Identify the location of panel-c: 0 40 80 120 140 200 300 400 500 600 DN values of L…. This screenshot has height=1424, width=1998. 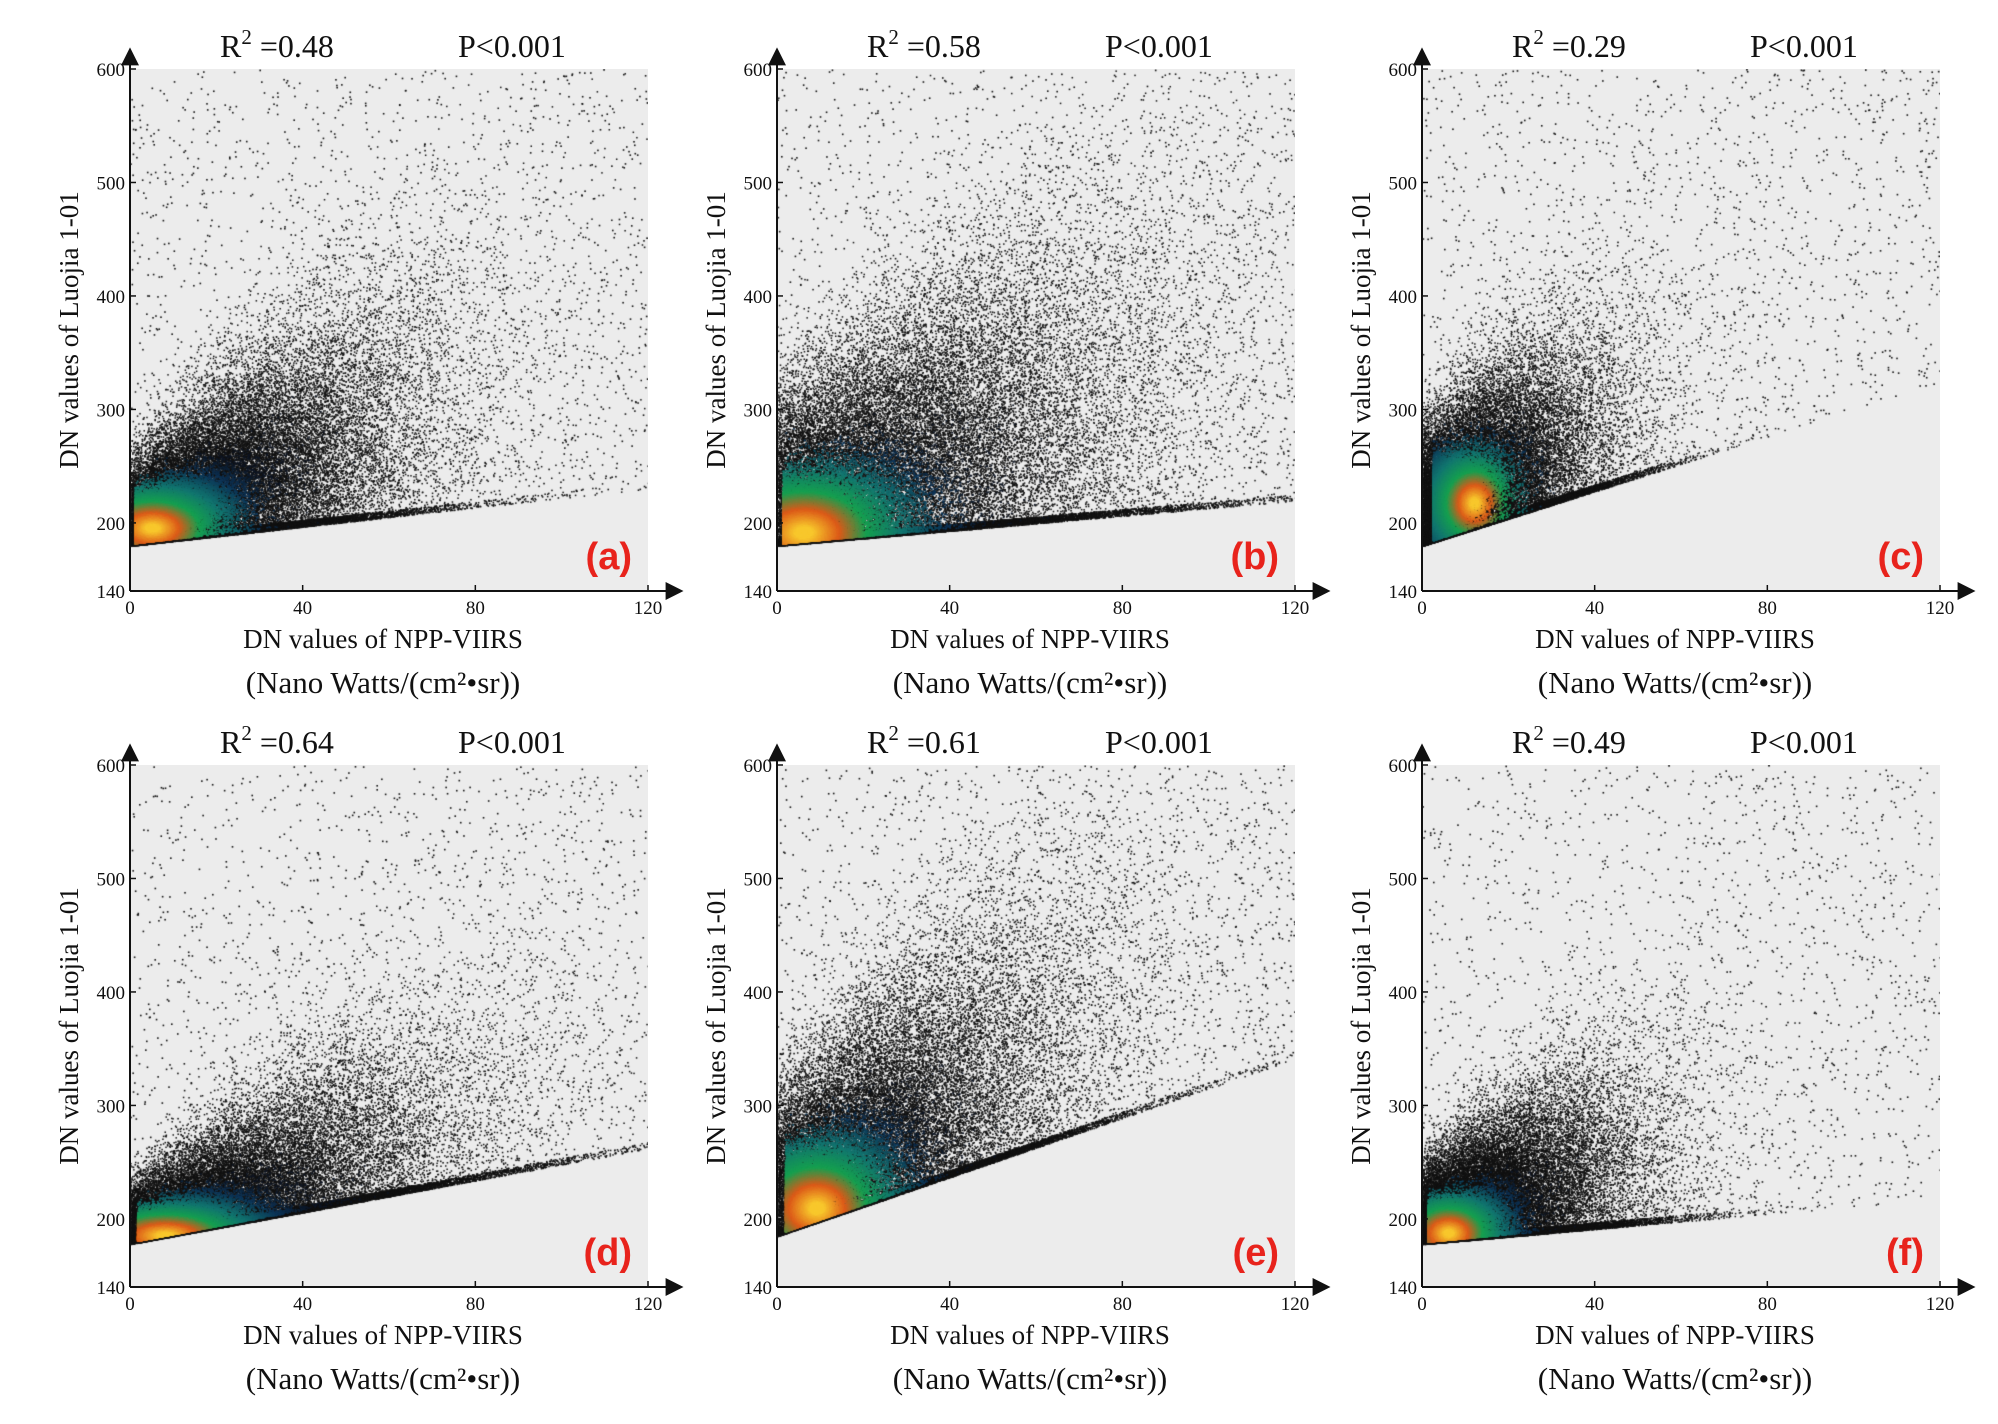
(1661, 362).